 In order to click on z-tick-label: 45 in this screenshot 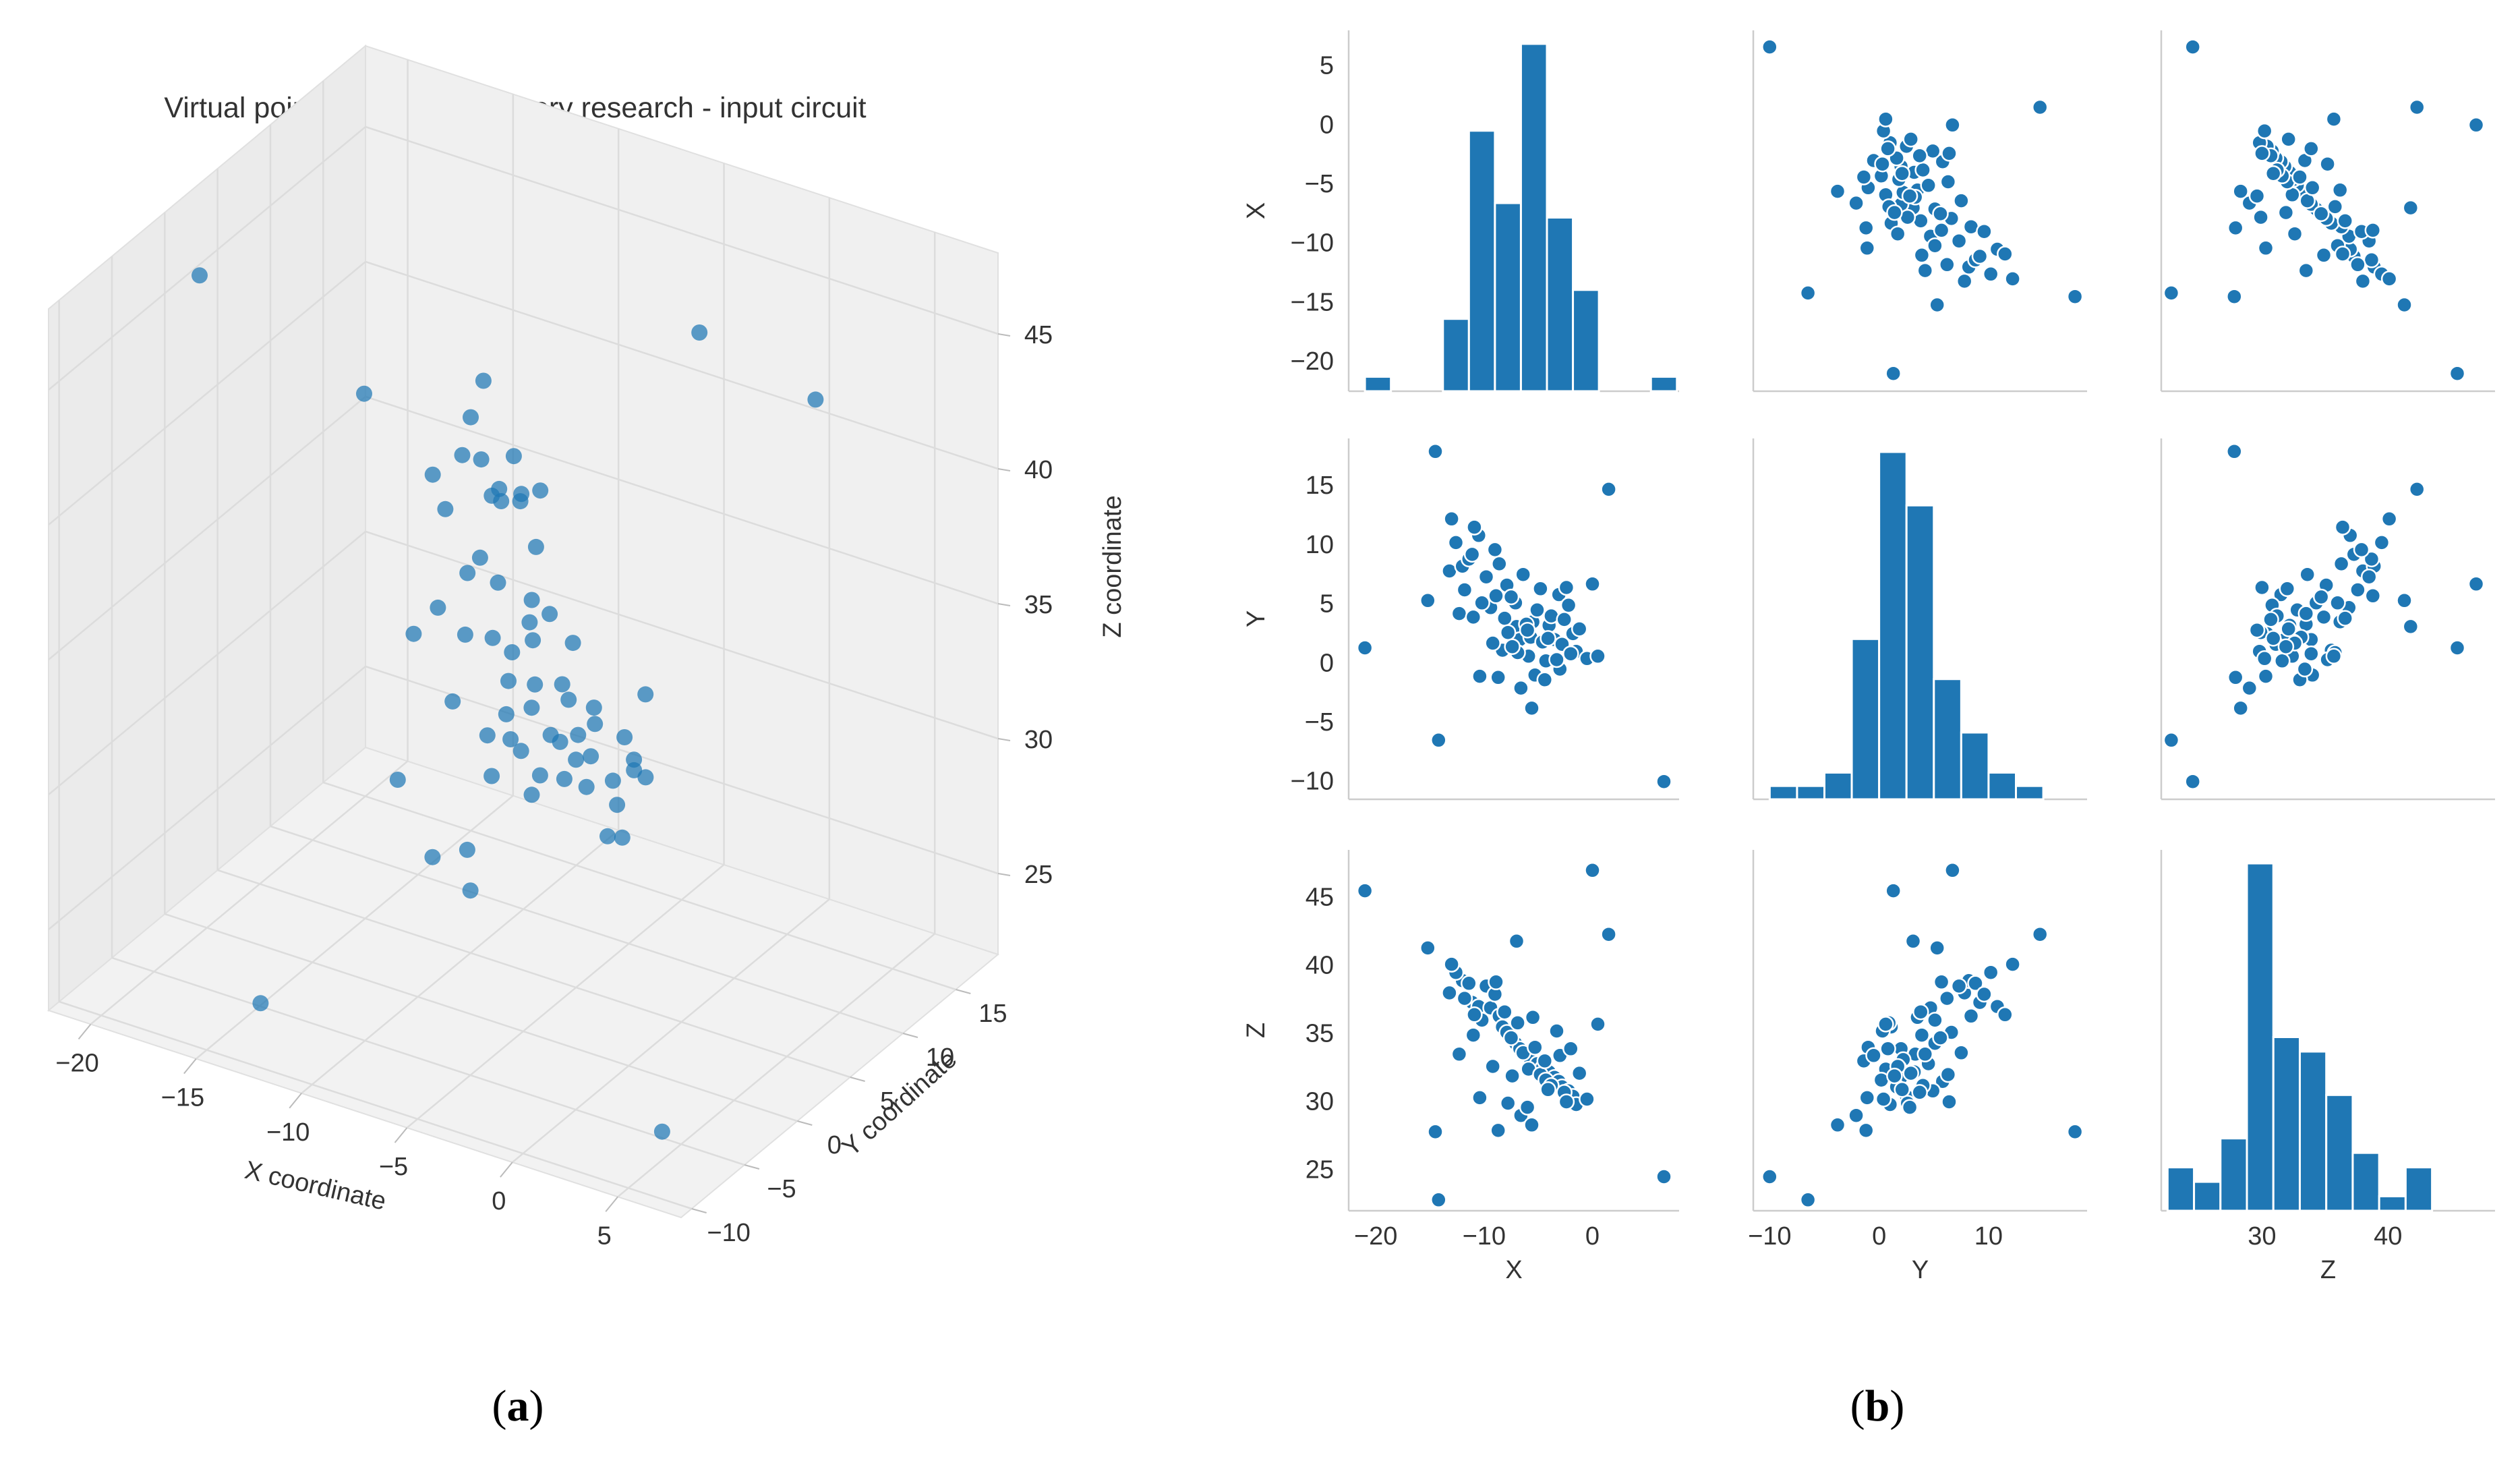, I will do `click(1038, 335)`.